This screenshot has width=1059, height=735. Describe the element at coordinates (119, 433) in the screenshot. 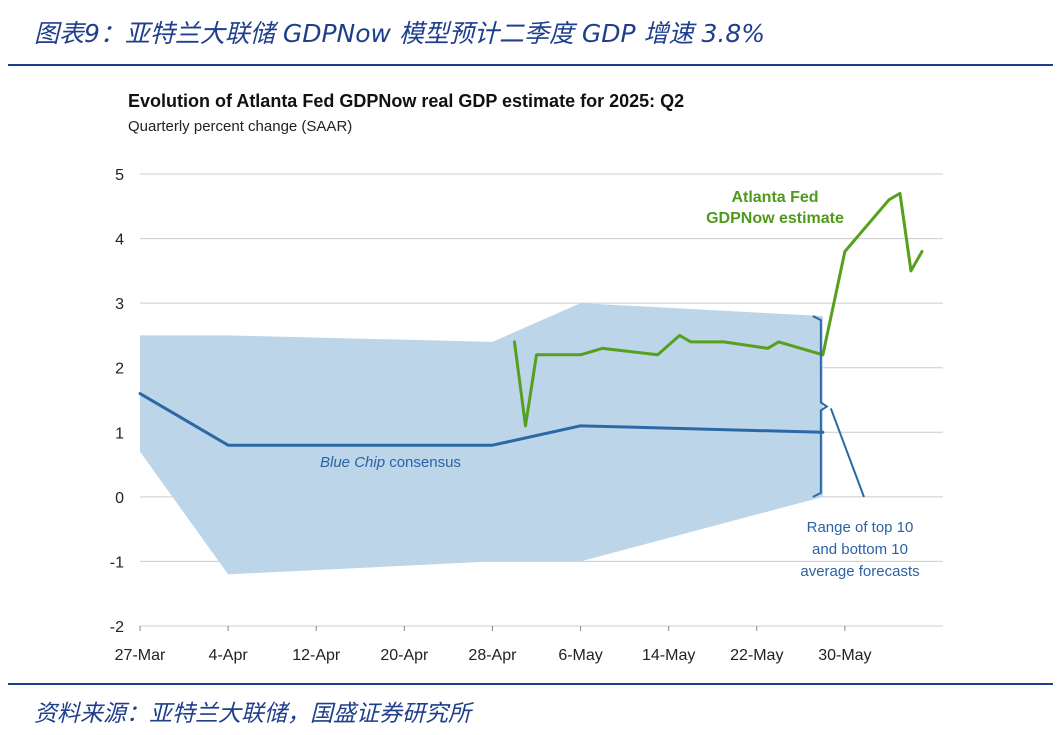

I see `y-tick-label-4: 1` at that location.